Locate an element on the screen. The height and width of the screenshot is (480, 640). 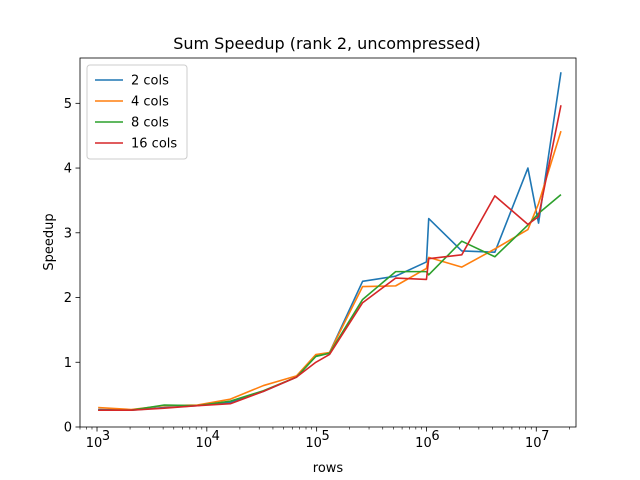
y-axis-label: Speedup is located at coordinates (49, 241).